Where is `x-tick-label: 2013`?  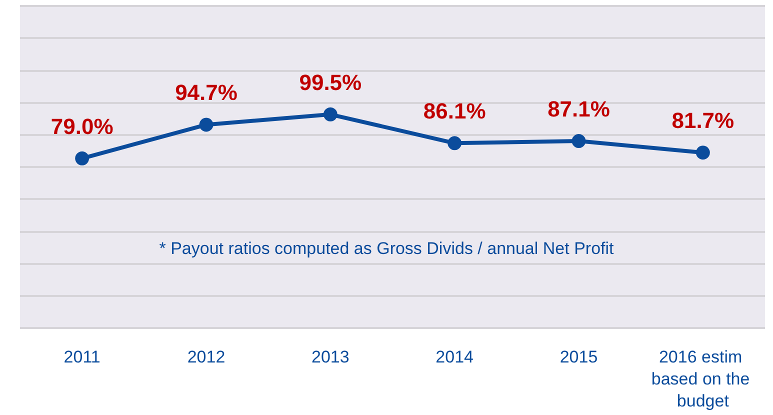
x-tick-label: 2013 is located at coordinates (331, 357).